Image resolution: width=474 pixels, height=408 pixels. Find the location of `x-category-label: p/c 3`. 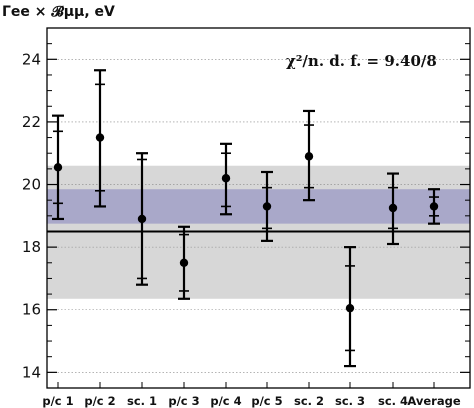

x-category-label: p/c 3 is located at coordinates (183, 401).